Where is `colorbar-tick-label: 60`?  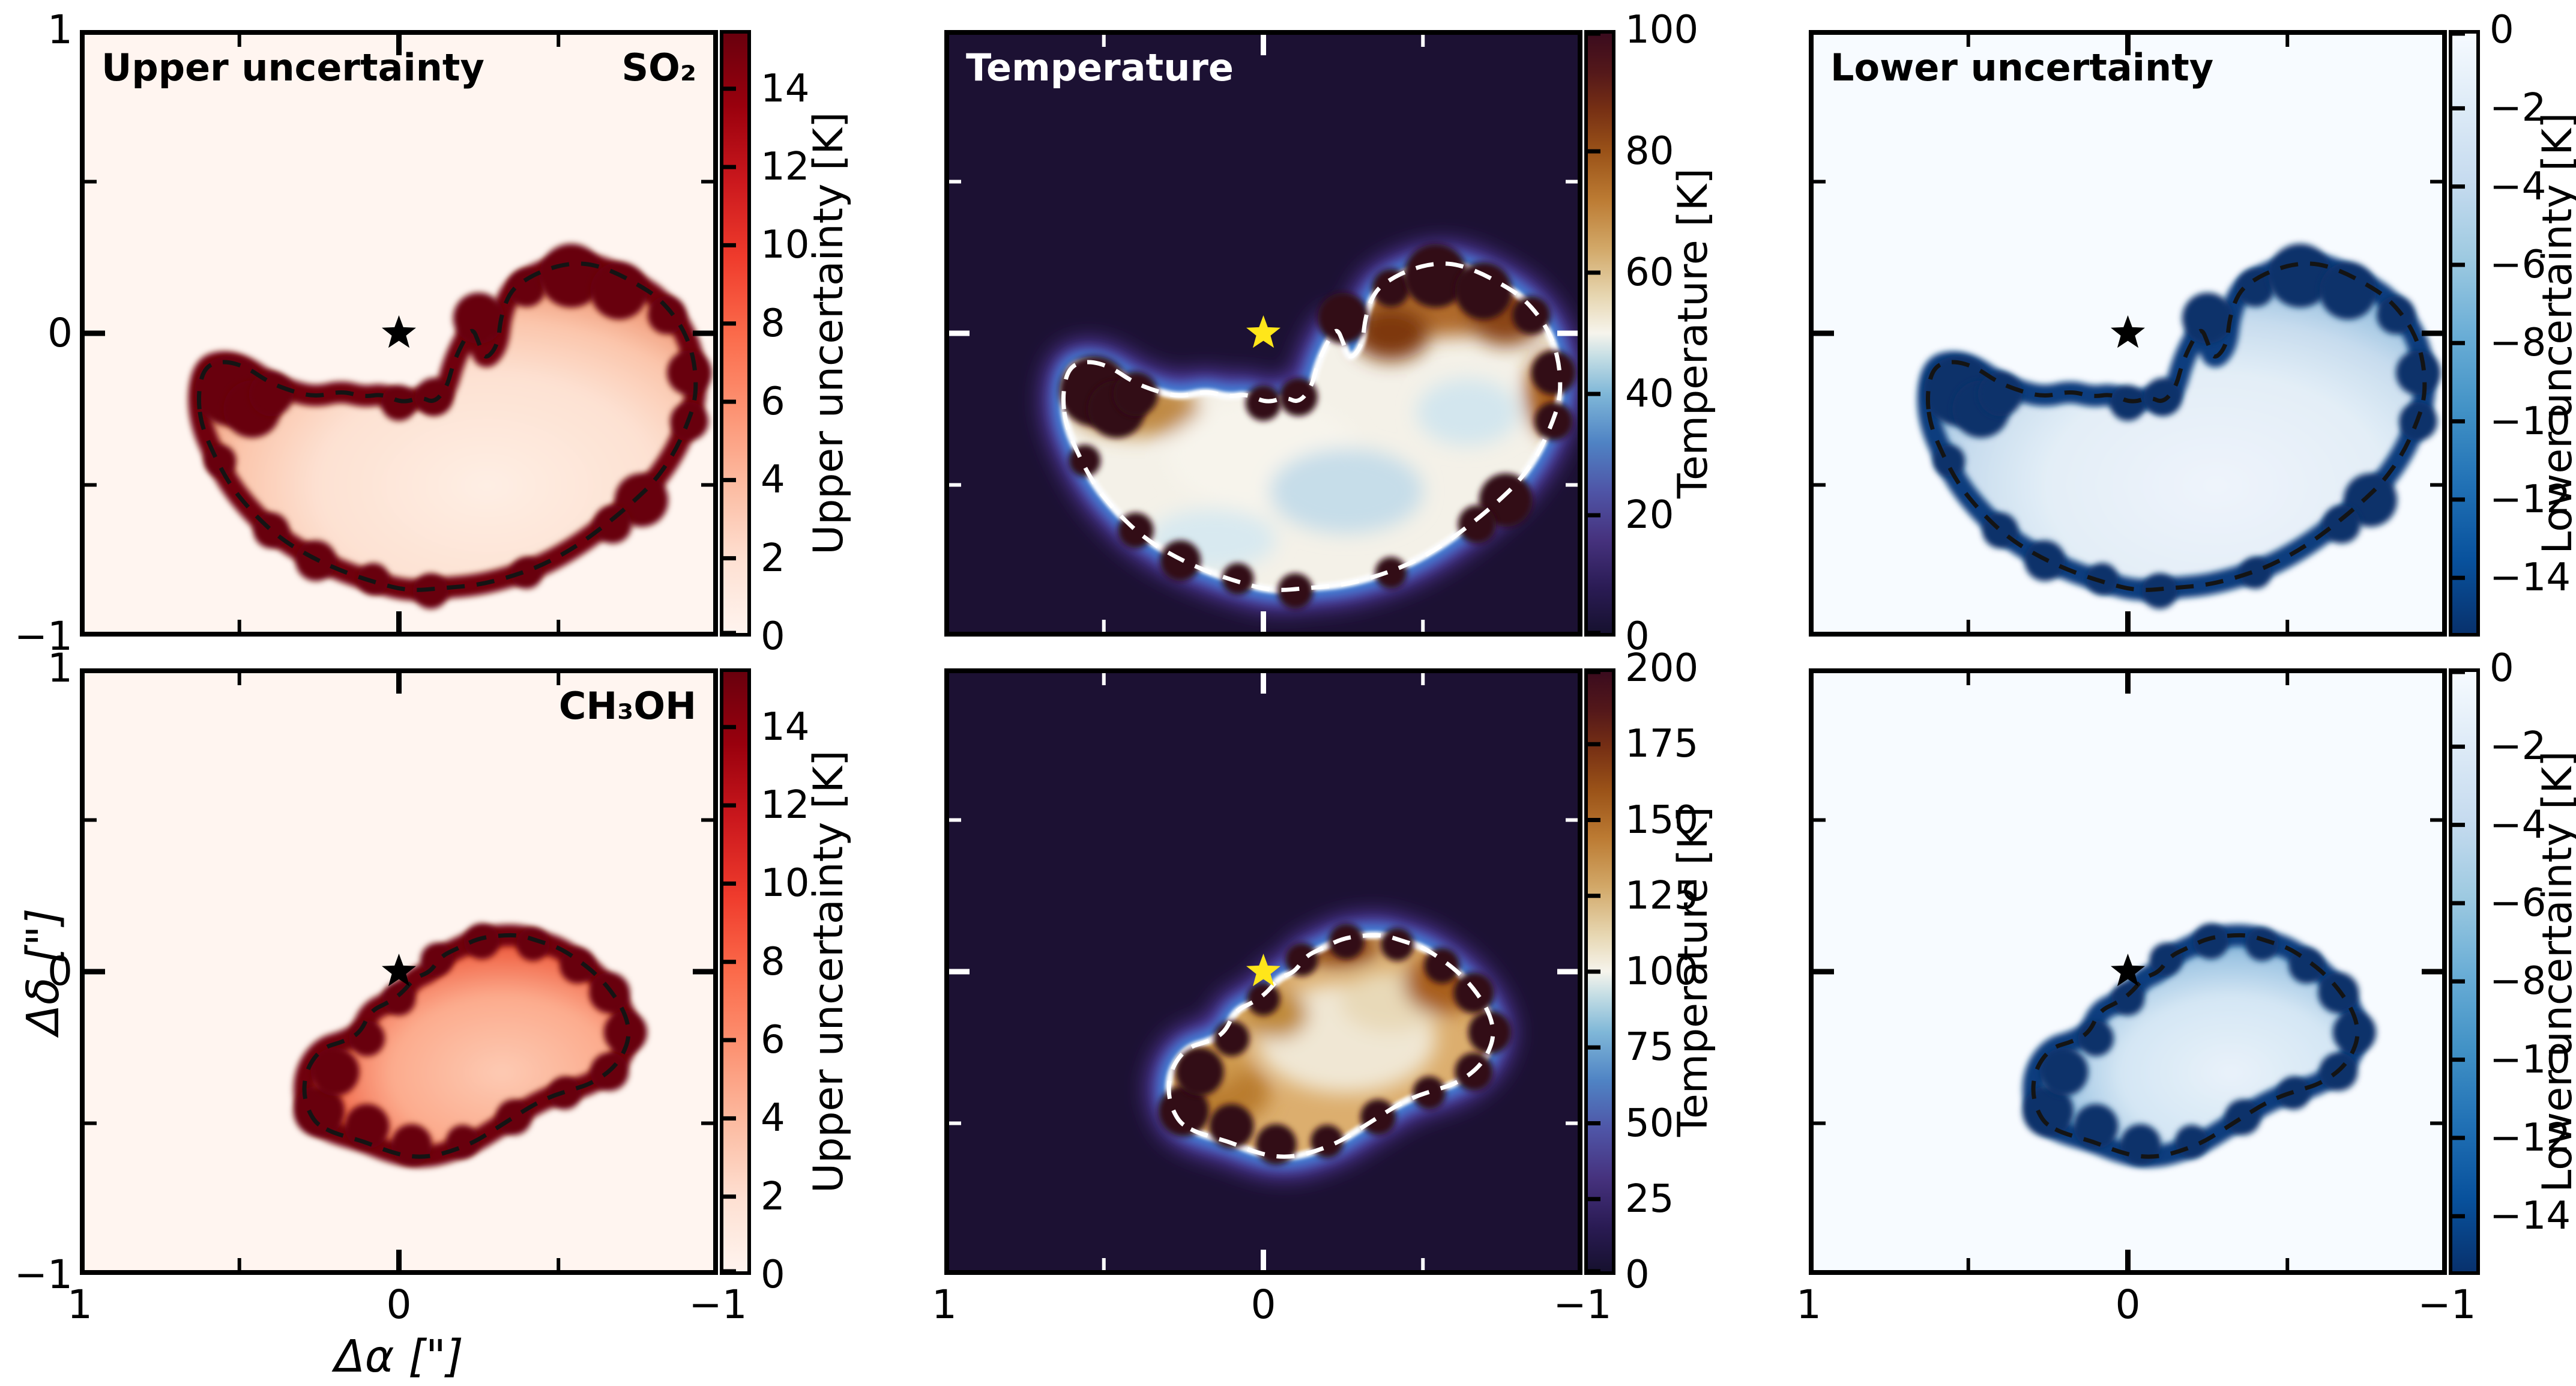 colorbar-tick-label: 60 is located at coordinates (1649, 272).